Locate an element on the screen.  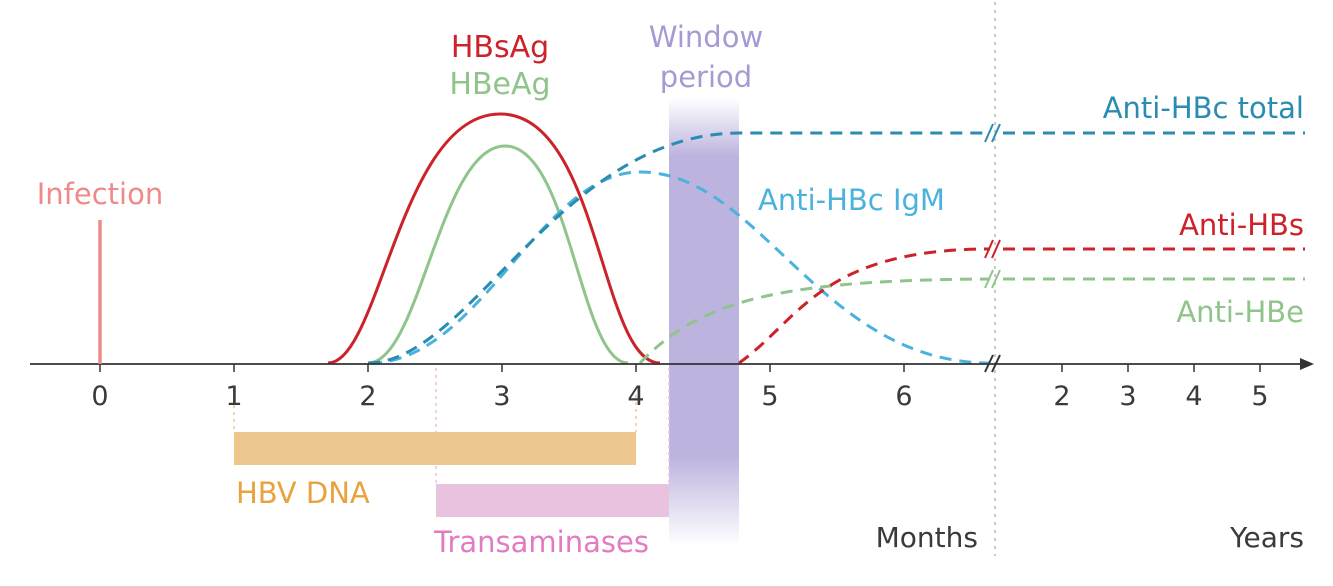
month-tick-label: 6 is located at coordinates (903, 396).